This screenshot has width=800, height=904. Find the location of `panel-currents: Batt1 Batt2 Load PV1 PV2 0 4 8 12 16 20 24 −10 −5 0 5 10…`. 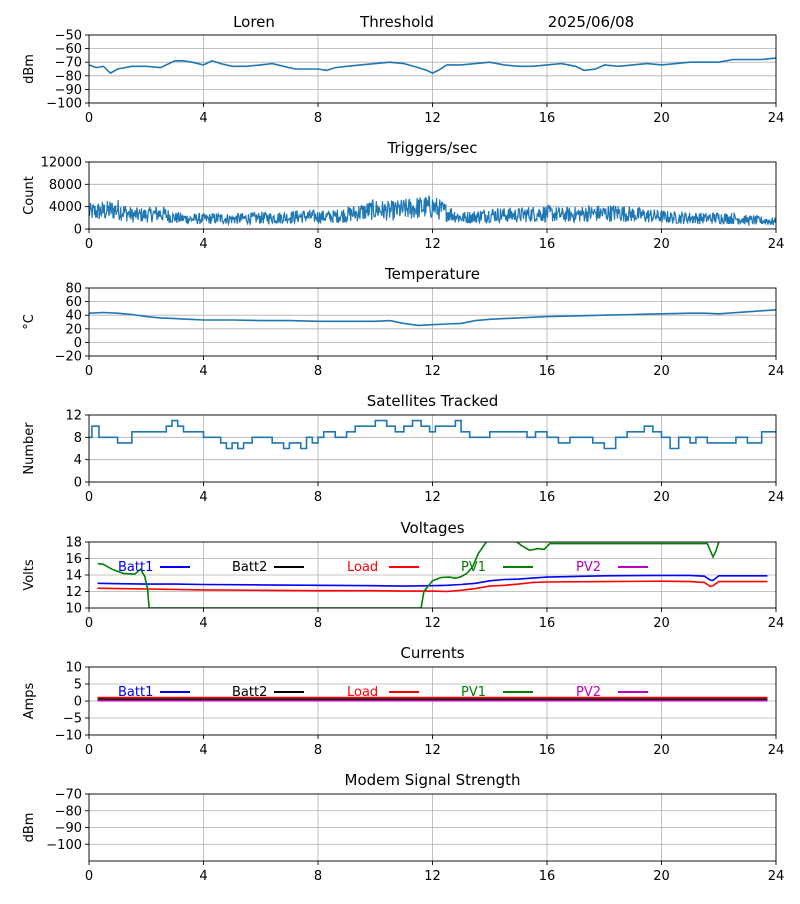

panel-currents: Batt1 Batt2 Load PV1 PV2 0 4 8 12 16 20 24 −10 −5 0 5 10… is located at coordinates (403, 701).